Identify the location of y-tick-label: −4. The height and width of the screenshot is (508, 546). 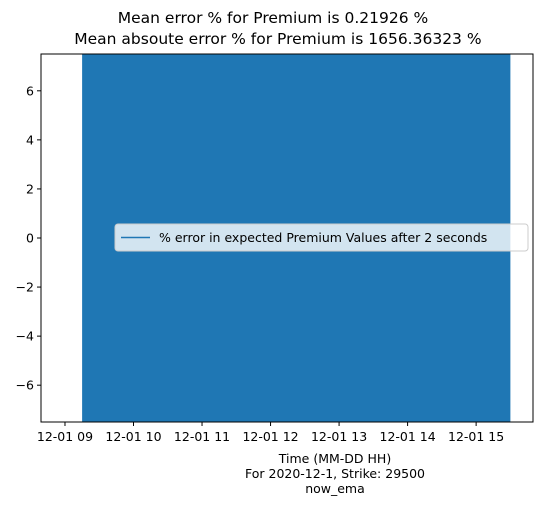
(25, 336).